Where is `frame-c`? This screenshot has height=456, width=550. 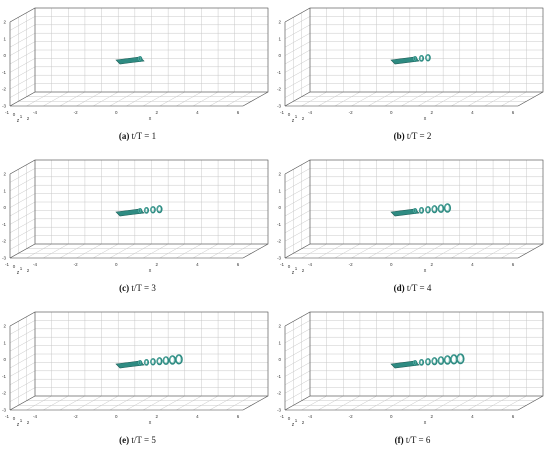
frame-c is located at coordinates (139, 209).